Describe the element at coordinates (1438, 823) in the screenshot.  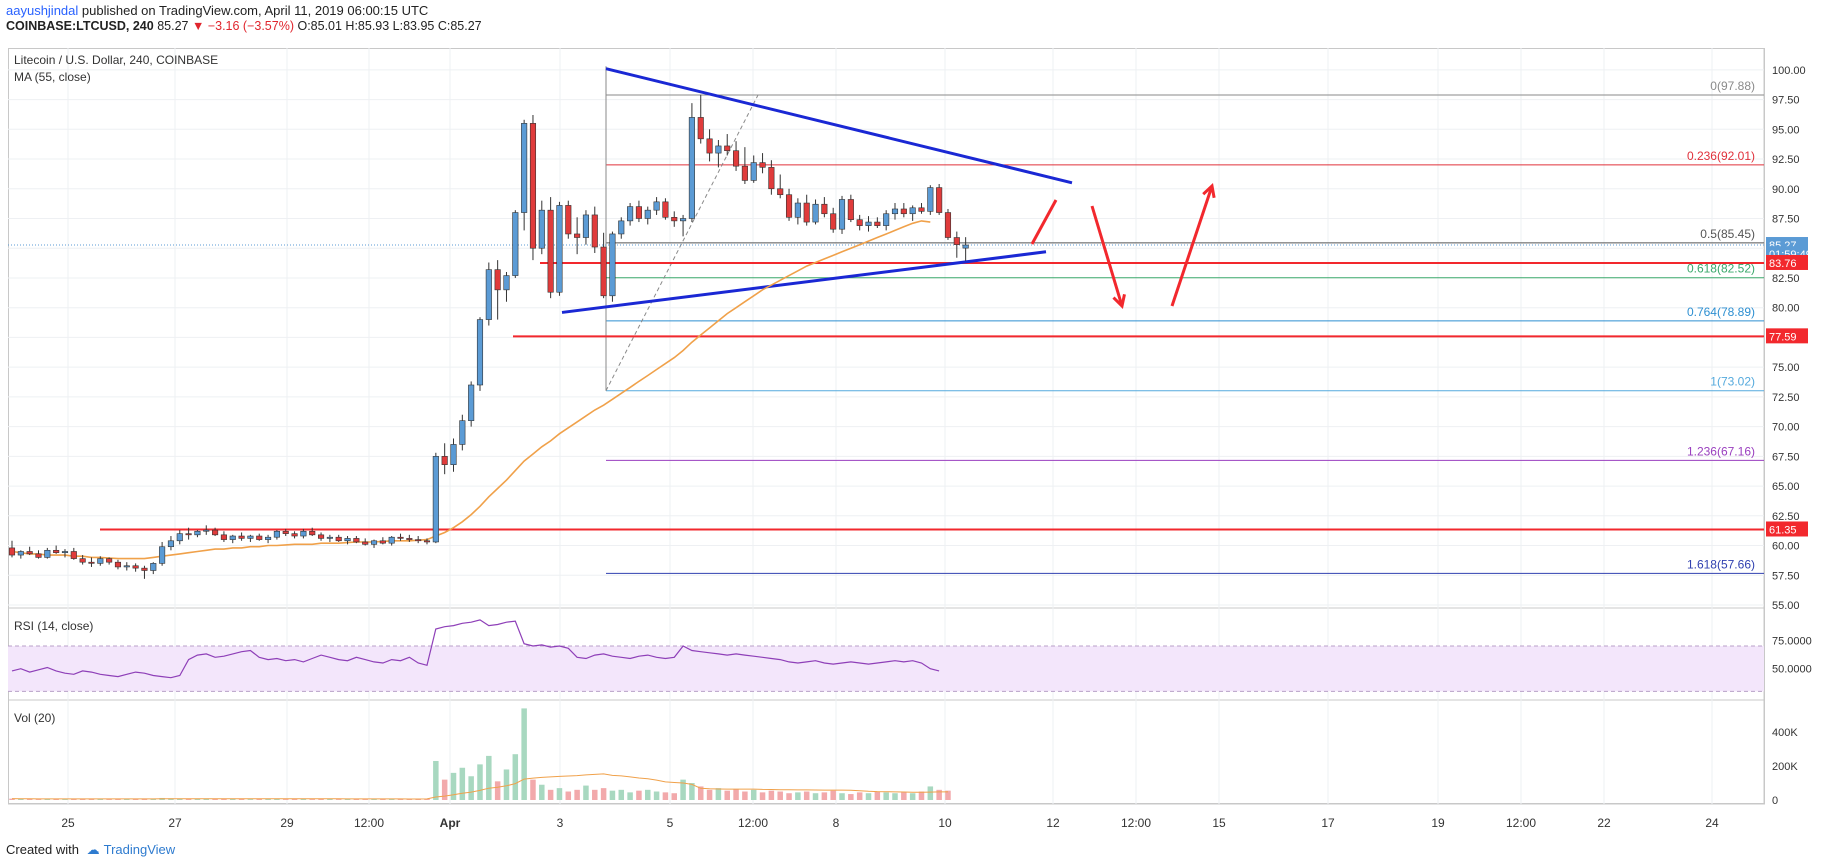
I see `x-tick-label: 19` at that location.